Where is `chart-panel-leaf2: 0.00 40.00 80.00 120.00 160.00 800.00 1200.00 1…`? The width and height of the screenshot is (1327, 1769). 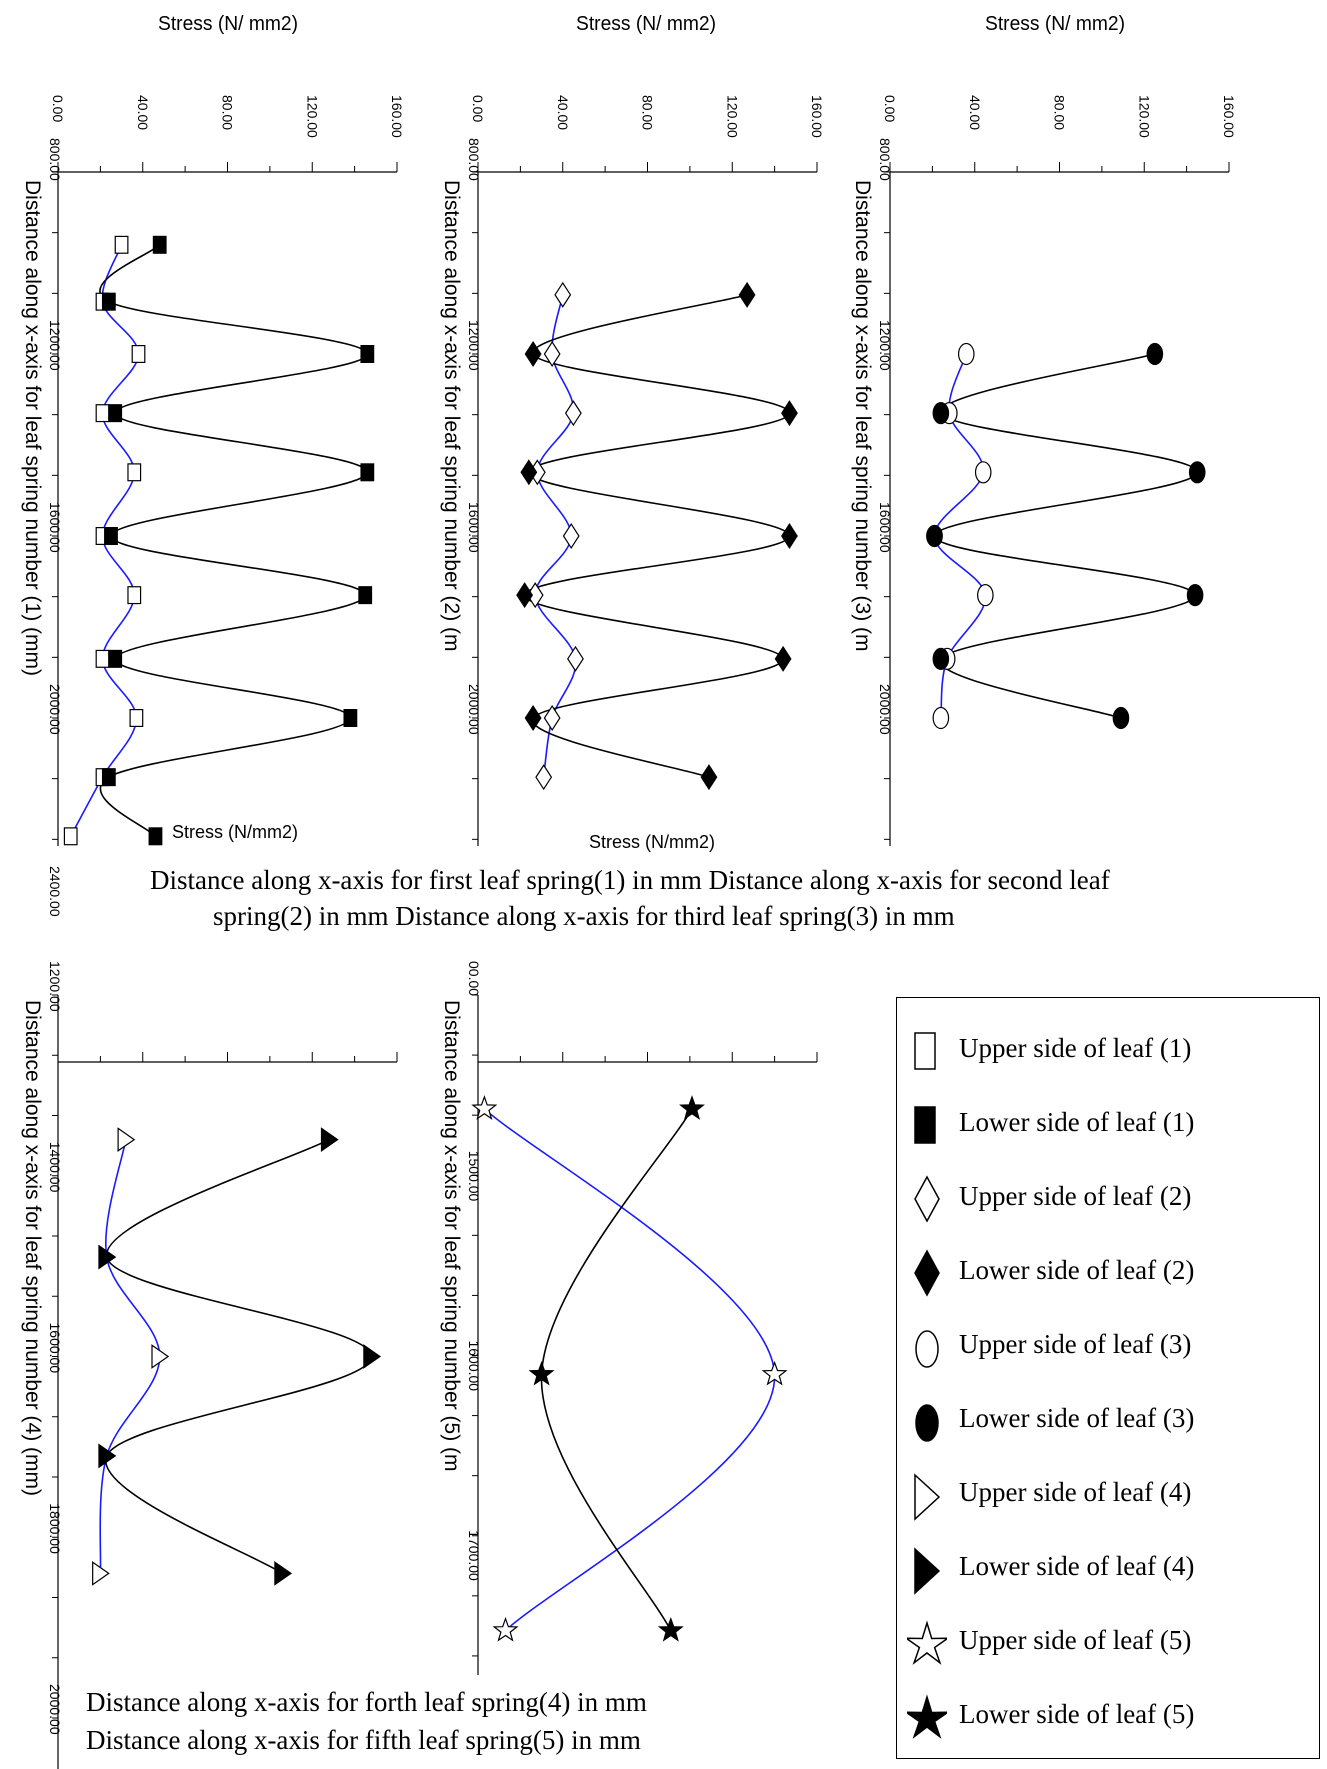 chart-panel-leaf2: 0.00 40.00 80.00 120.00 160.00 800.00 1200.00 1… is located at coordinates (632, 432).